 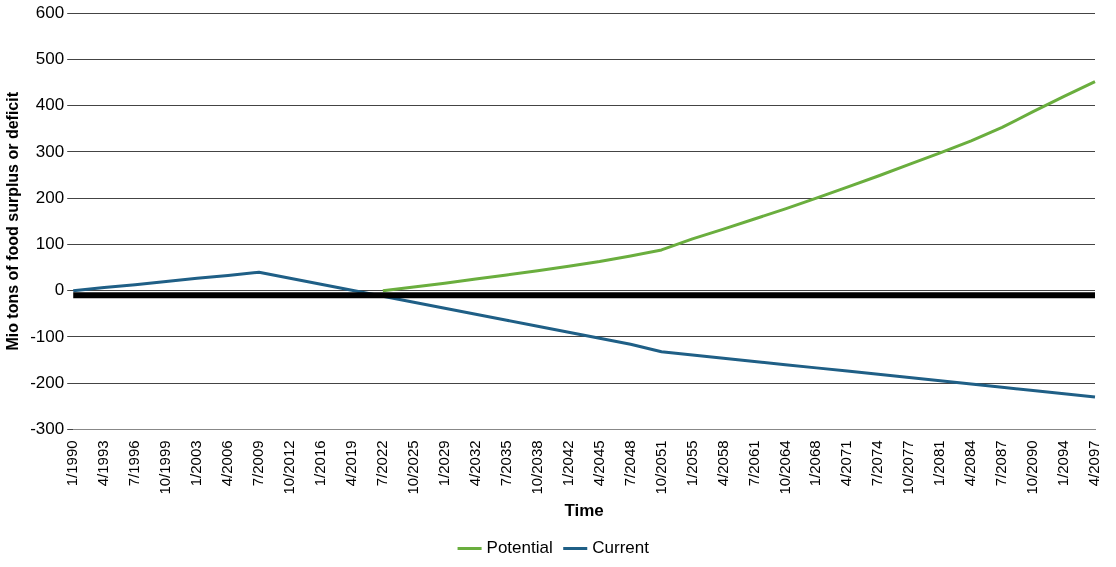 What do you see at coordinates (103, 463) in the screenshot?
I see `x-tick-label: 4/1993` at bounding box center [103, 463].